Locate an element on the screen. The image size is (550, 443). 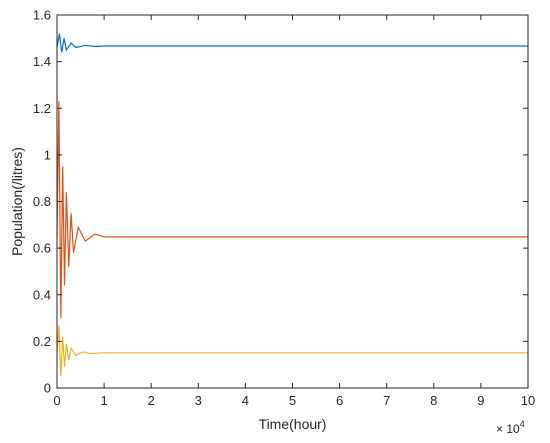
x-axis-multiplier: × 10⁴ is located at coordinates (510, 427).